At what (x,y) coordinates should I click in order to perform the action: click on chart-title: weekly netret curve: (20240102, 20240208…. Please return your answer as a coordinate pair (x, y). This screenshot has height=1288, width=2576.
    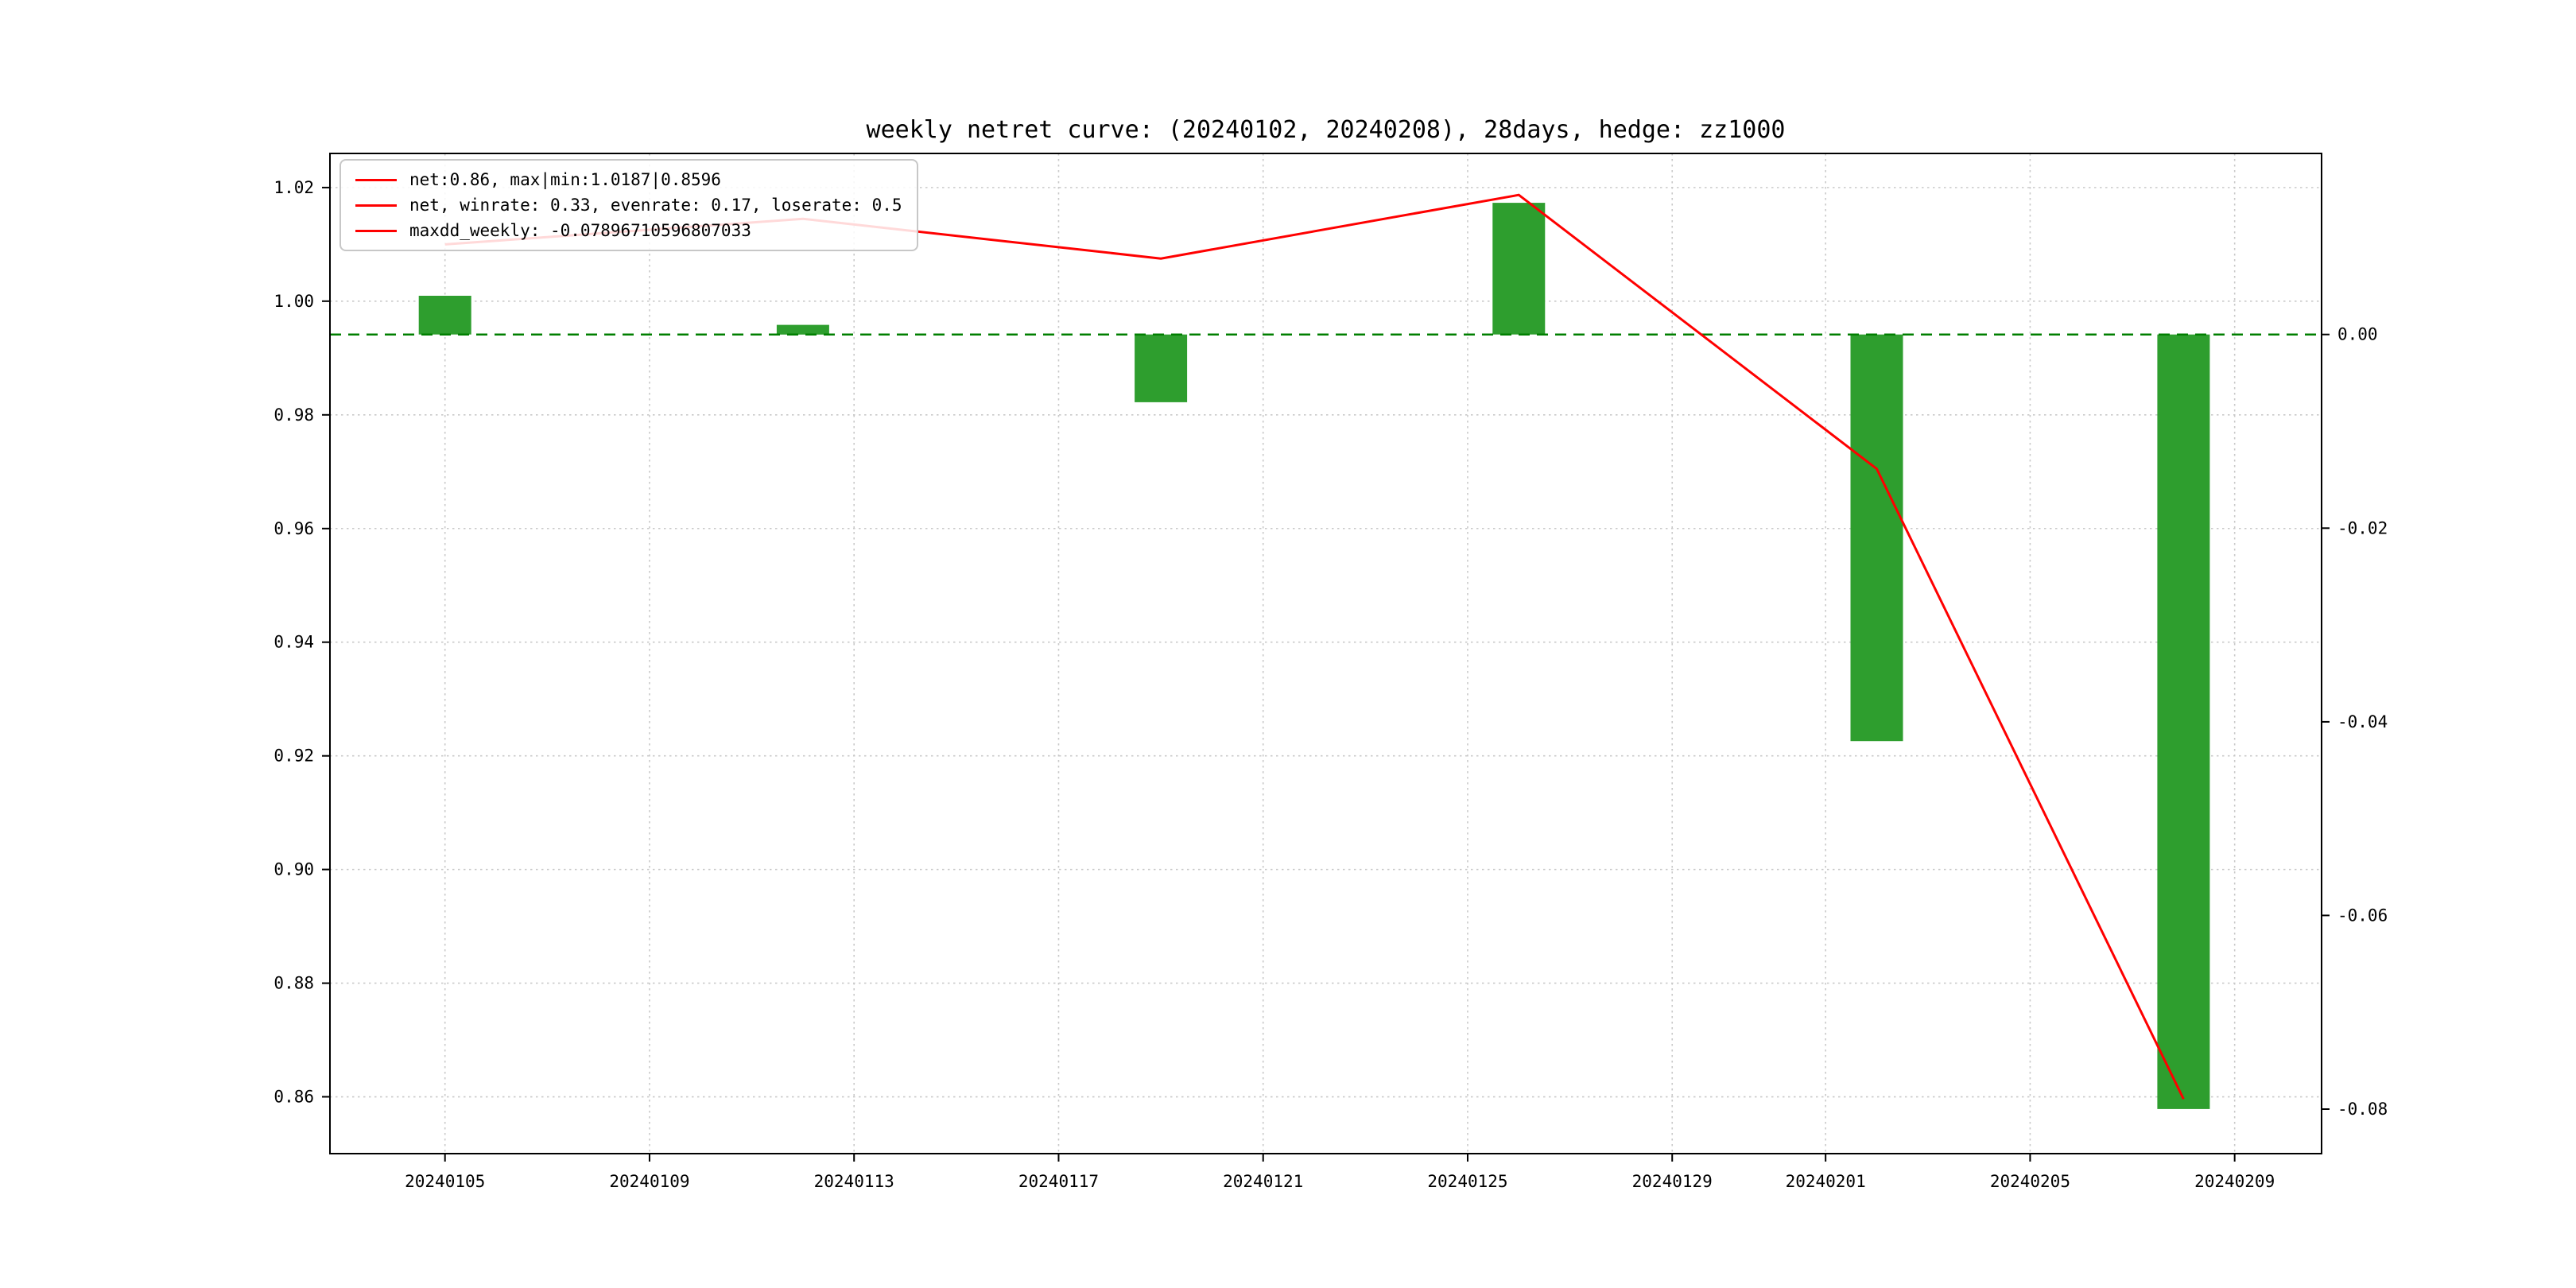
    Looking at the image, I should click on (1326, 130).